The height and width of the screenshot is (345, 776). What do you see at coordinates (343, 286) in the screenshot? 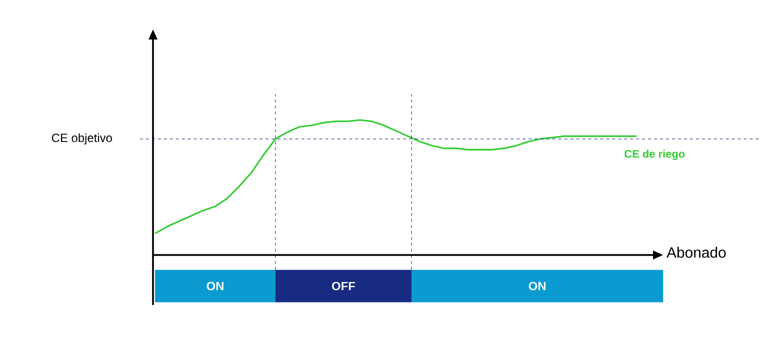
I see `text: OFF` at bounding box center [343, 286].